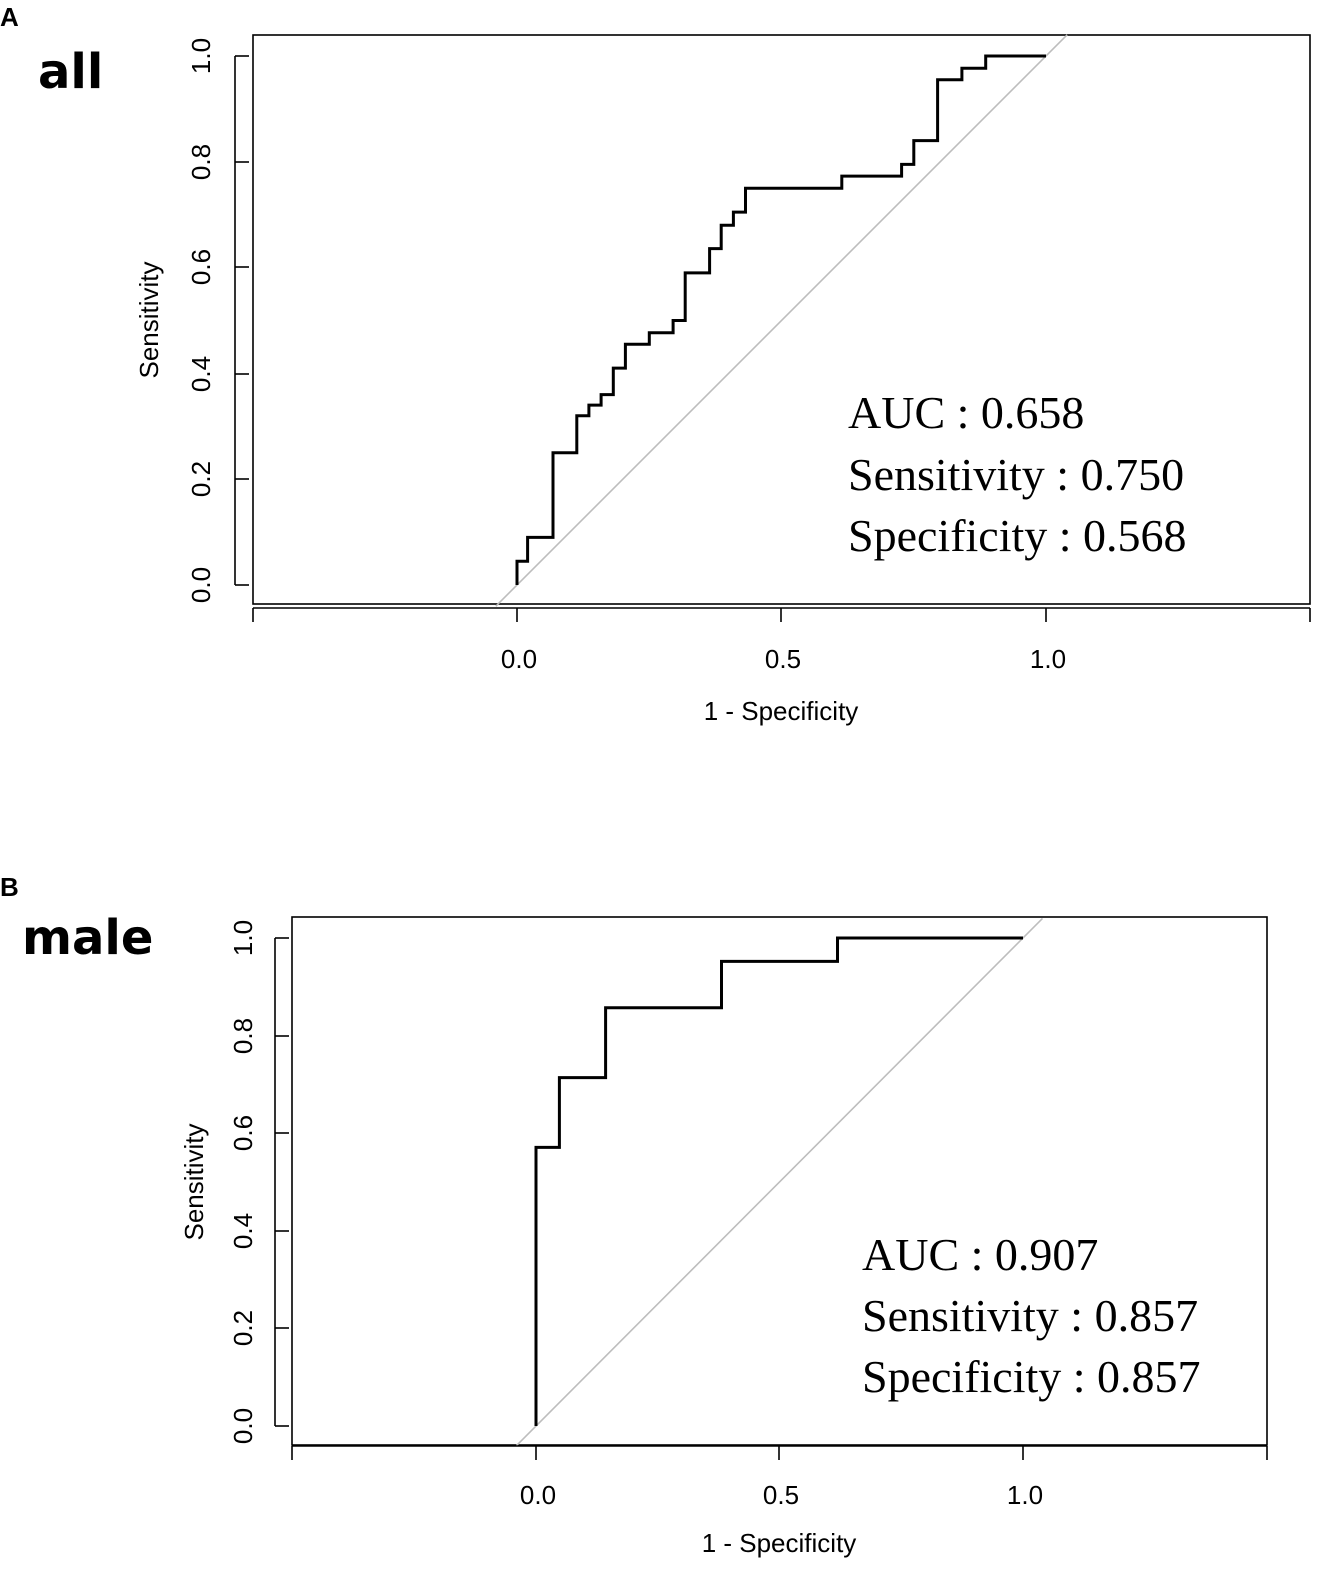  Describe the element at coordinates (243, 1328) in the screenshot. I see `panel-b-y-tick-label-1: 0.2` at that location.